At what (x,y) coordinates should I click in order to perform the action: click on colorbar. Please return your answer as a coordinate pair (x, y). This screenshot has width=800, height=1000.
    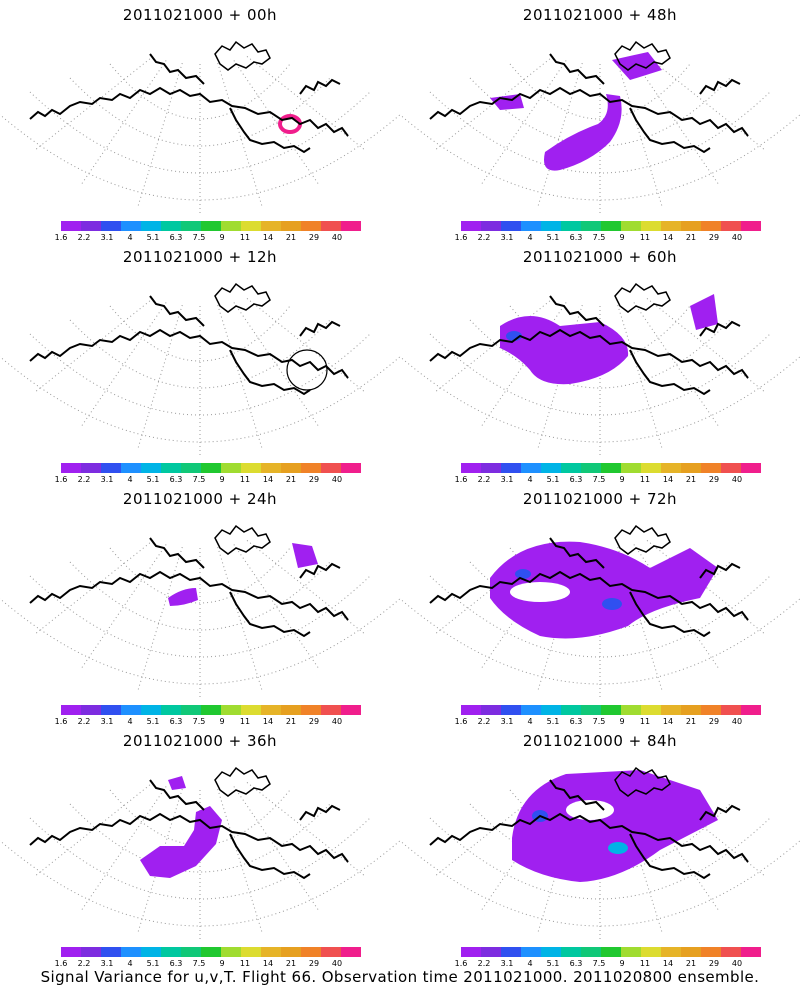
    Looking at the image, I should click on (211, 468).